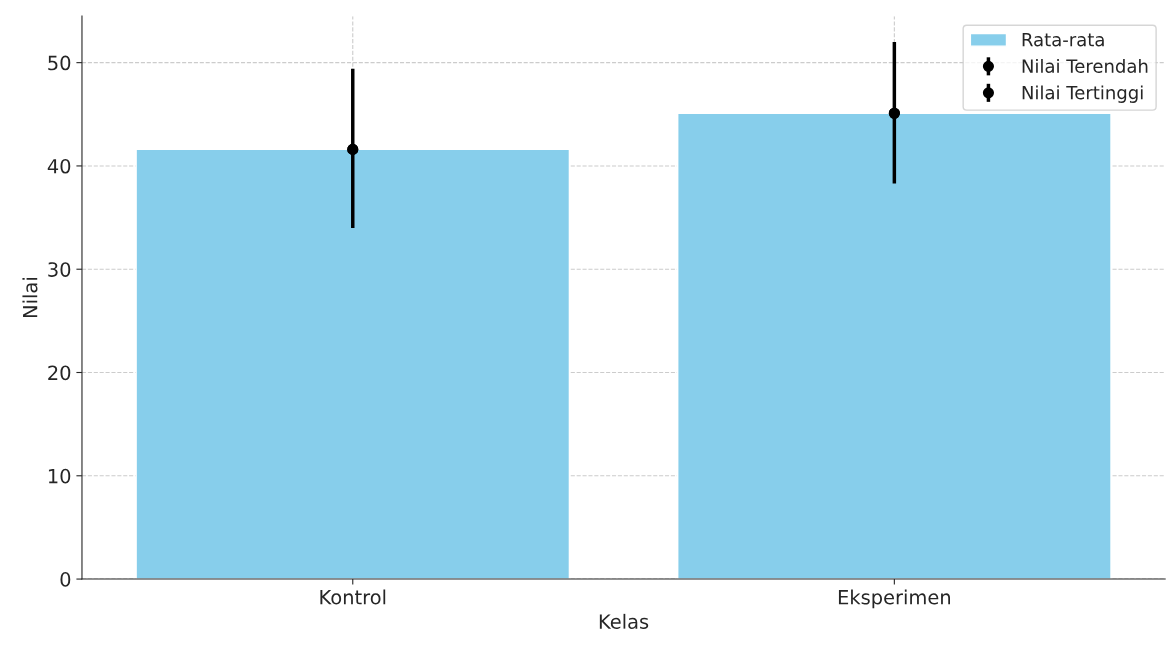  What do you see at coordinates (59, 269) in the screenshot?
I see `y-tick-label: 30` at bounding box center [59, 269].